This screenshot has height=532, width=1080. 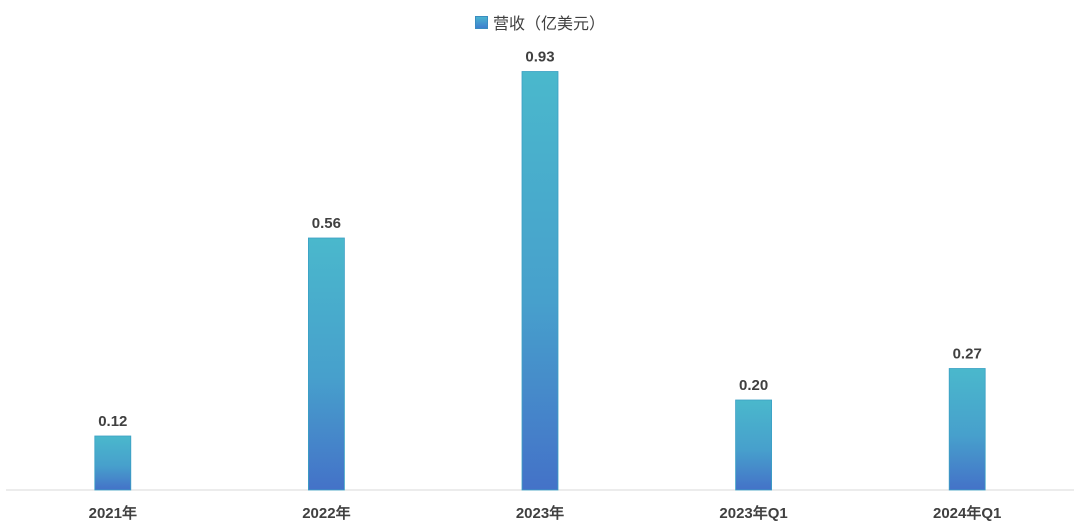 What do you see at coordinates (548, 24) in the screenshot?
I see `legend-label: 营收（亿美元）` at bounding box center [548, 24].